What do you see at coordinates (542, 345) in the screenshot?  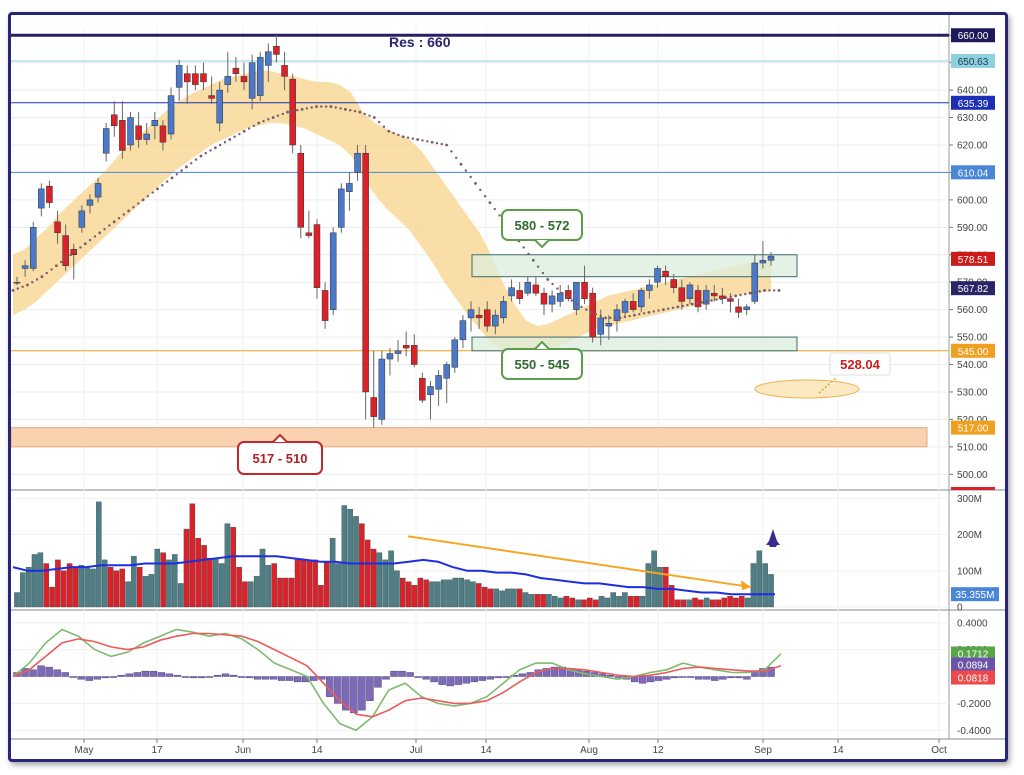 I see `lower-range-callout-pointer` at bounding box center [542, 345].